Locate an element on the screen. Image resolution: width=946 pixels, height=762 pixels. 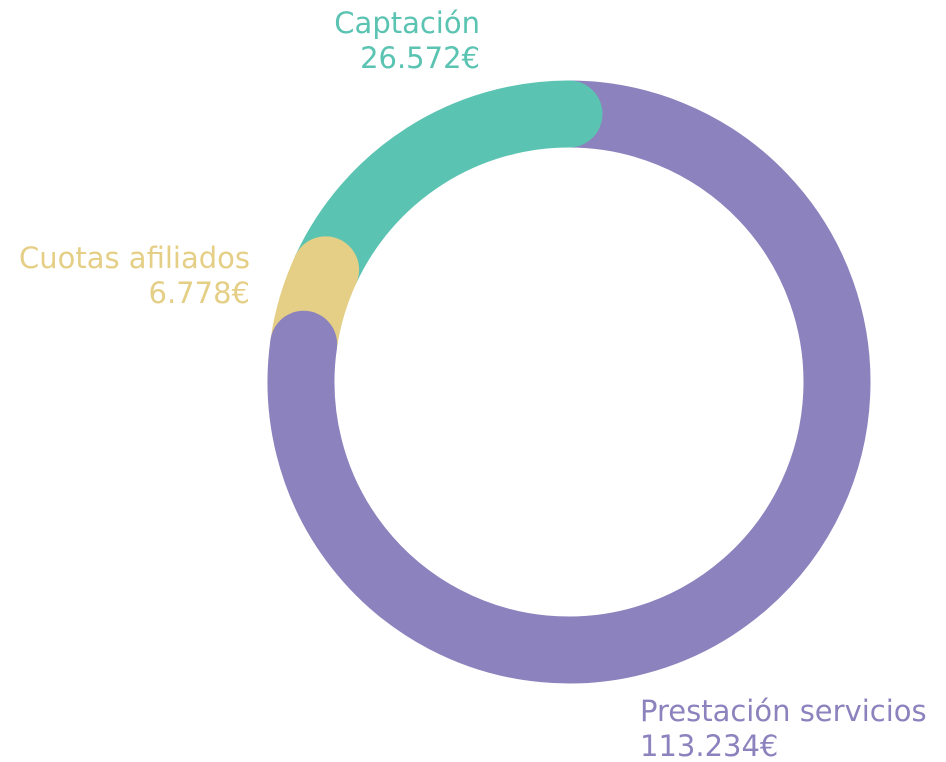
segment-value-label: 6.778€ is located at coordinates (199, 293).